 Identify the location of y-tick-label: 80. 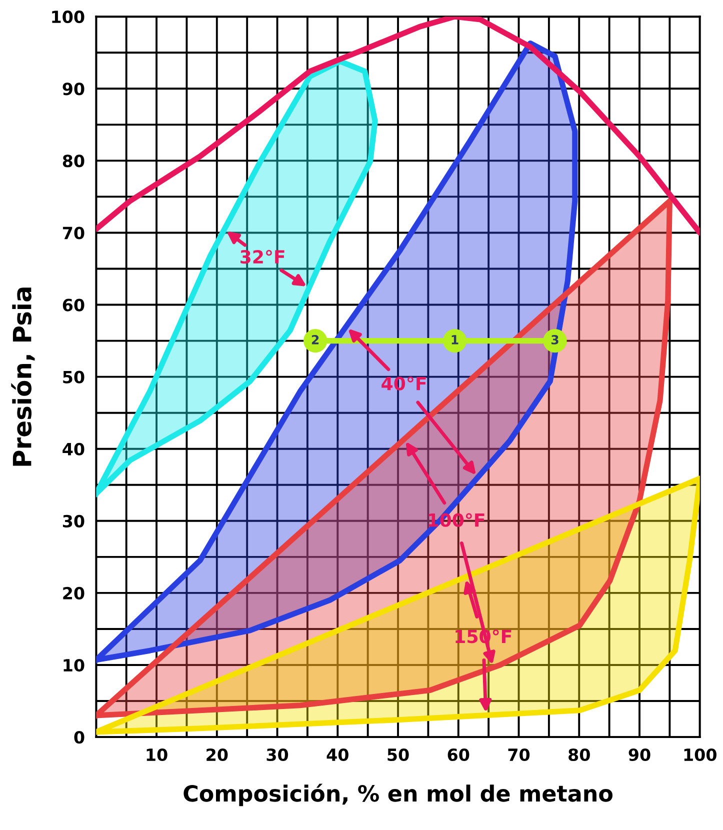
(73, 161).